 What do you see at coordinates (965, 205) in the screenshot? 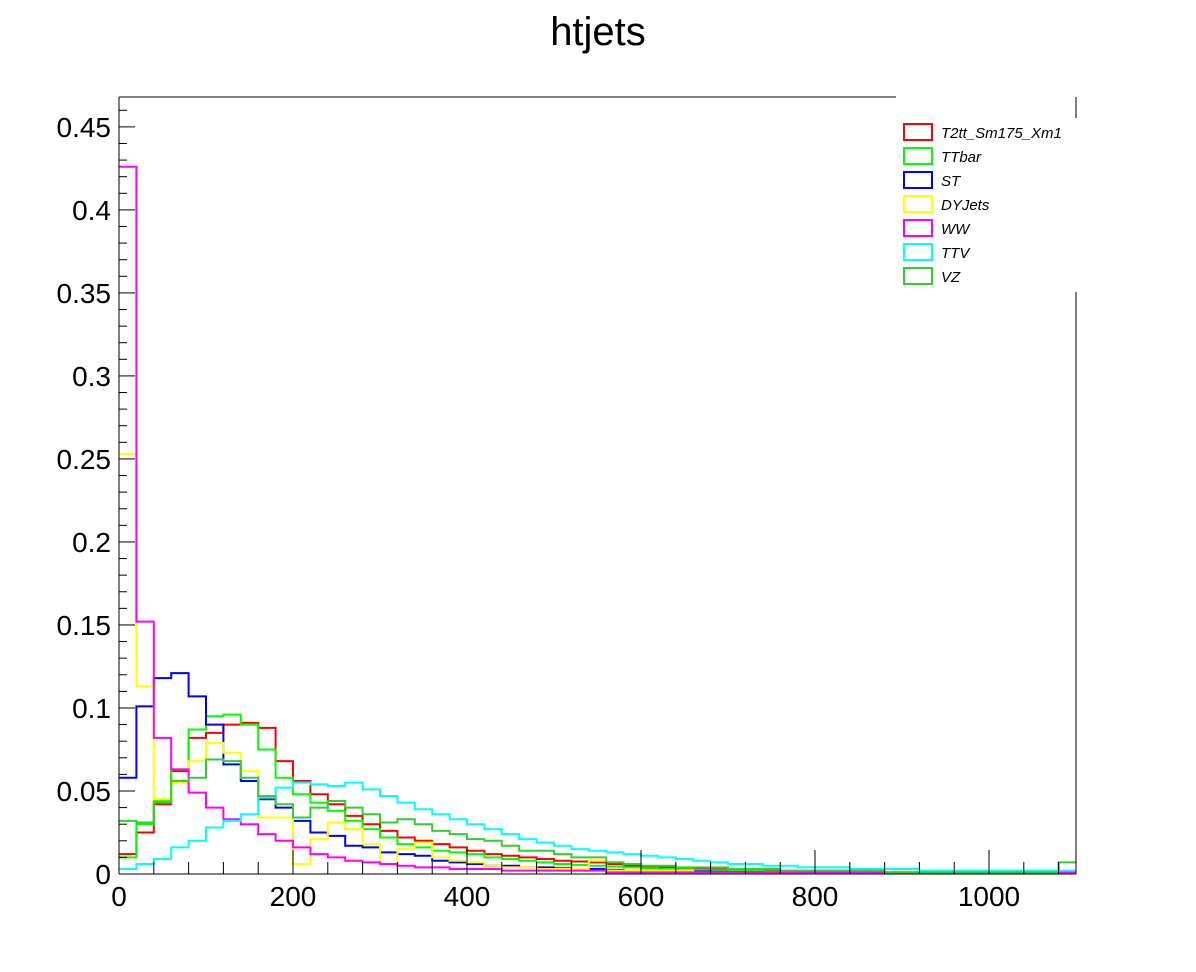
I see `legend-label: DYJets` at bounding box center [965, 205].